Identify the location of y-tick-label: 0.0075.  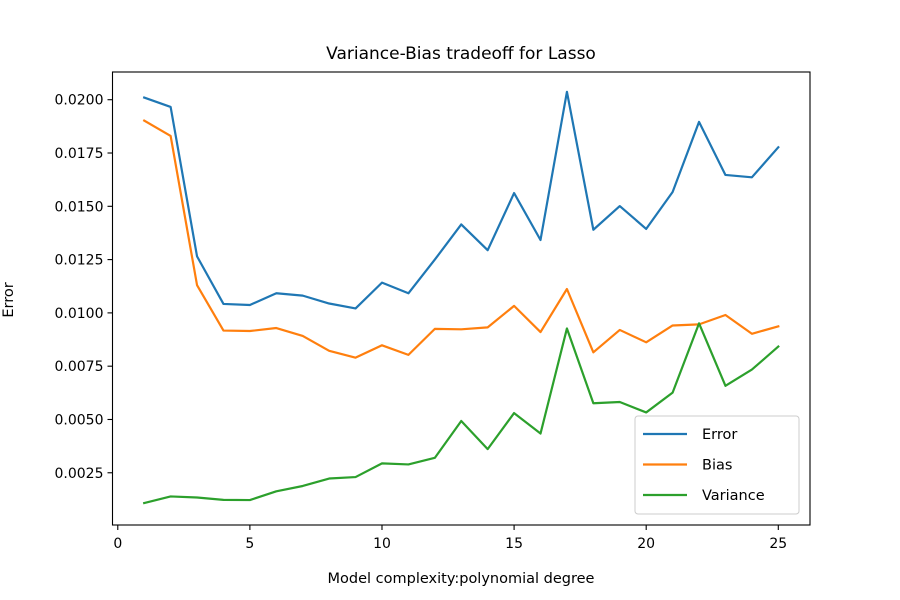
(79, 367).